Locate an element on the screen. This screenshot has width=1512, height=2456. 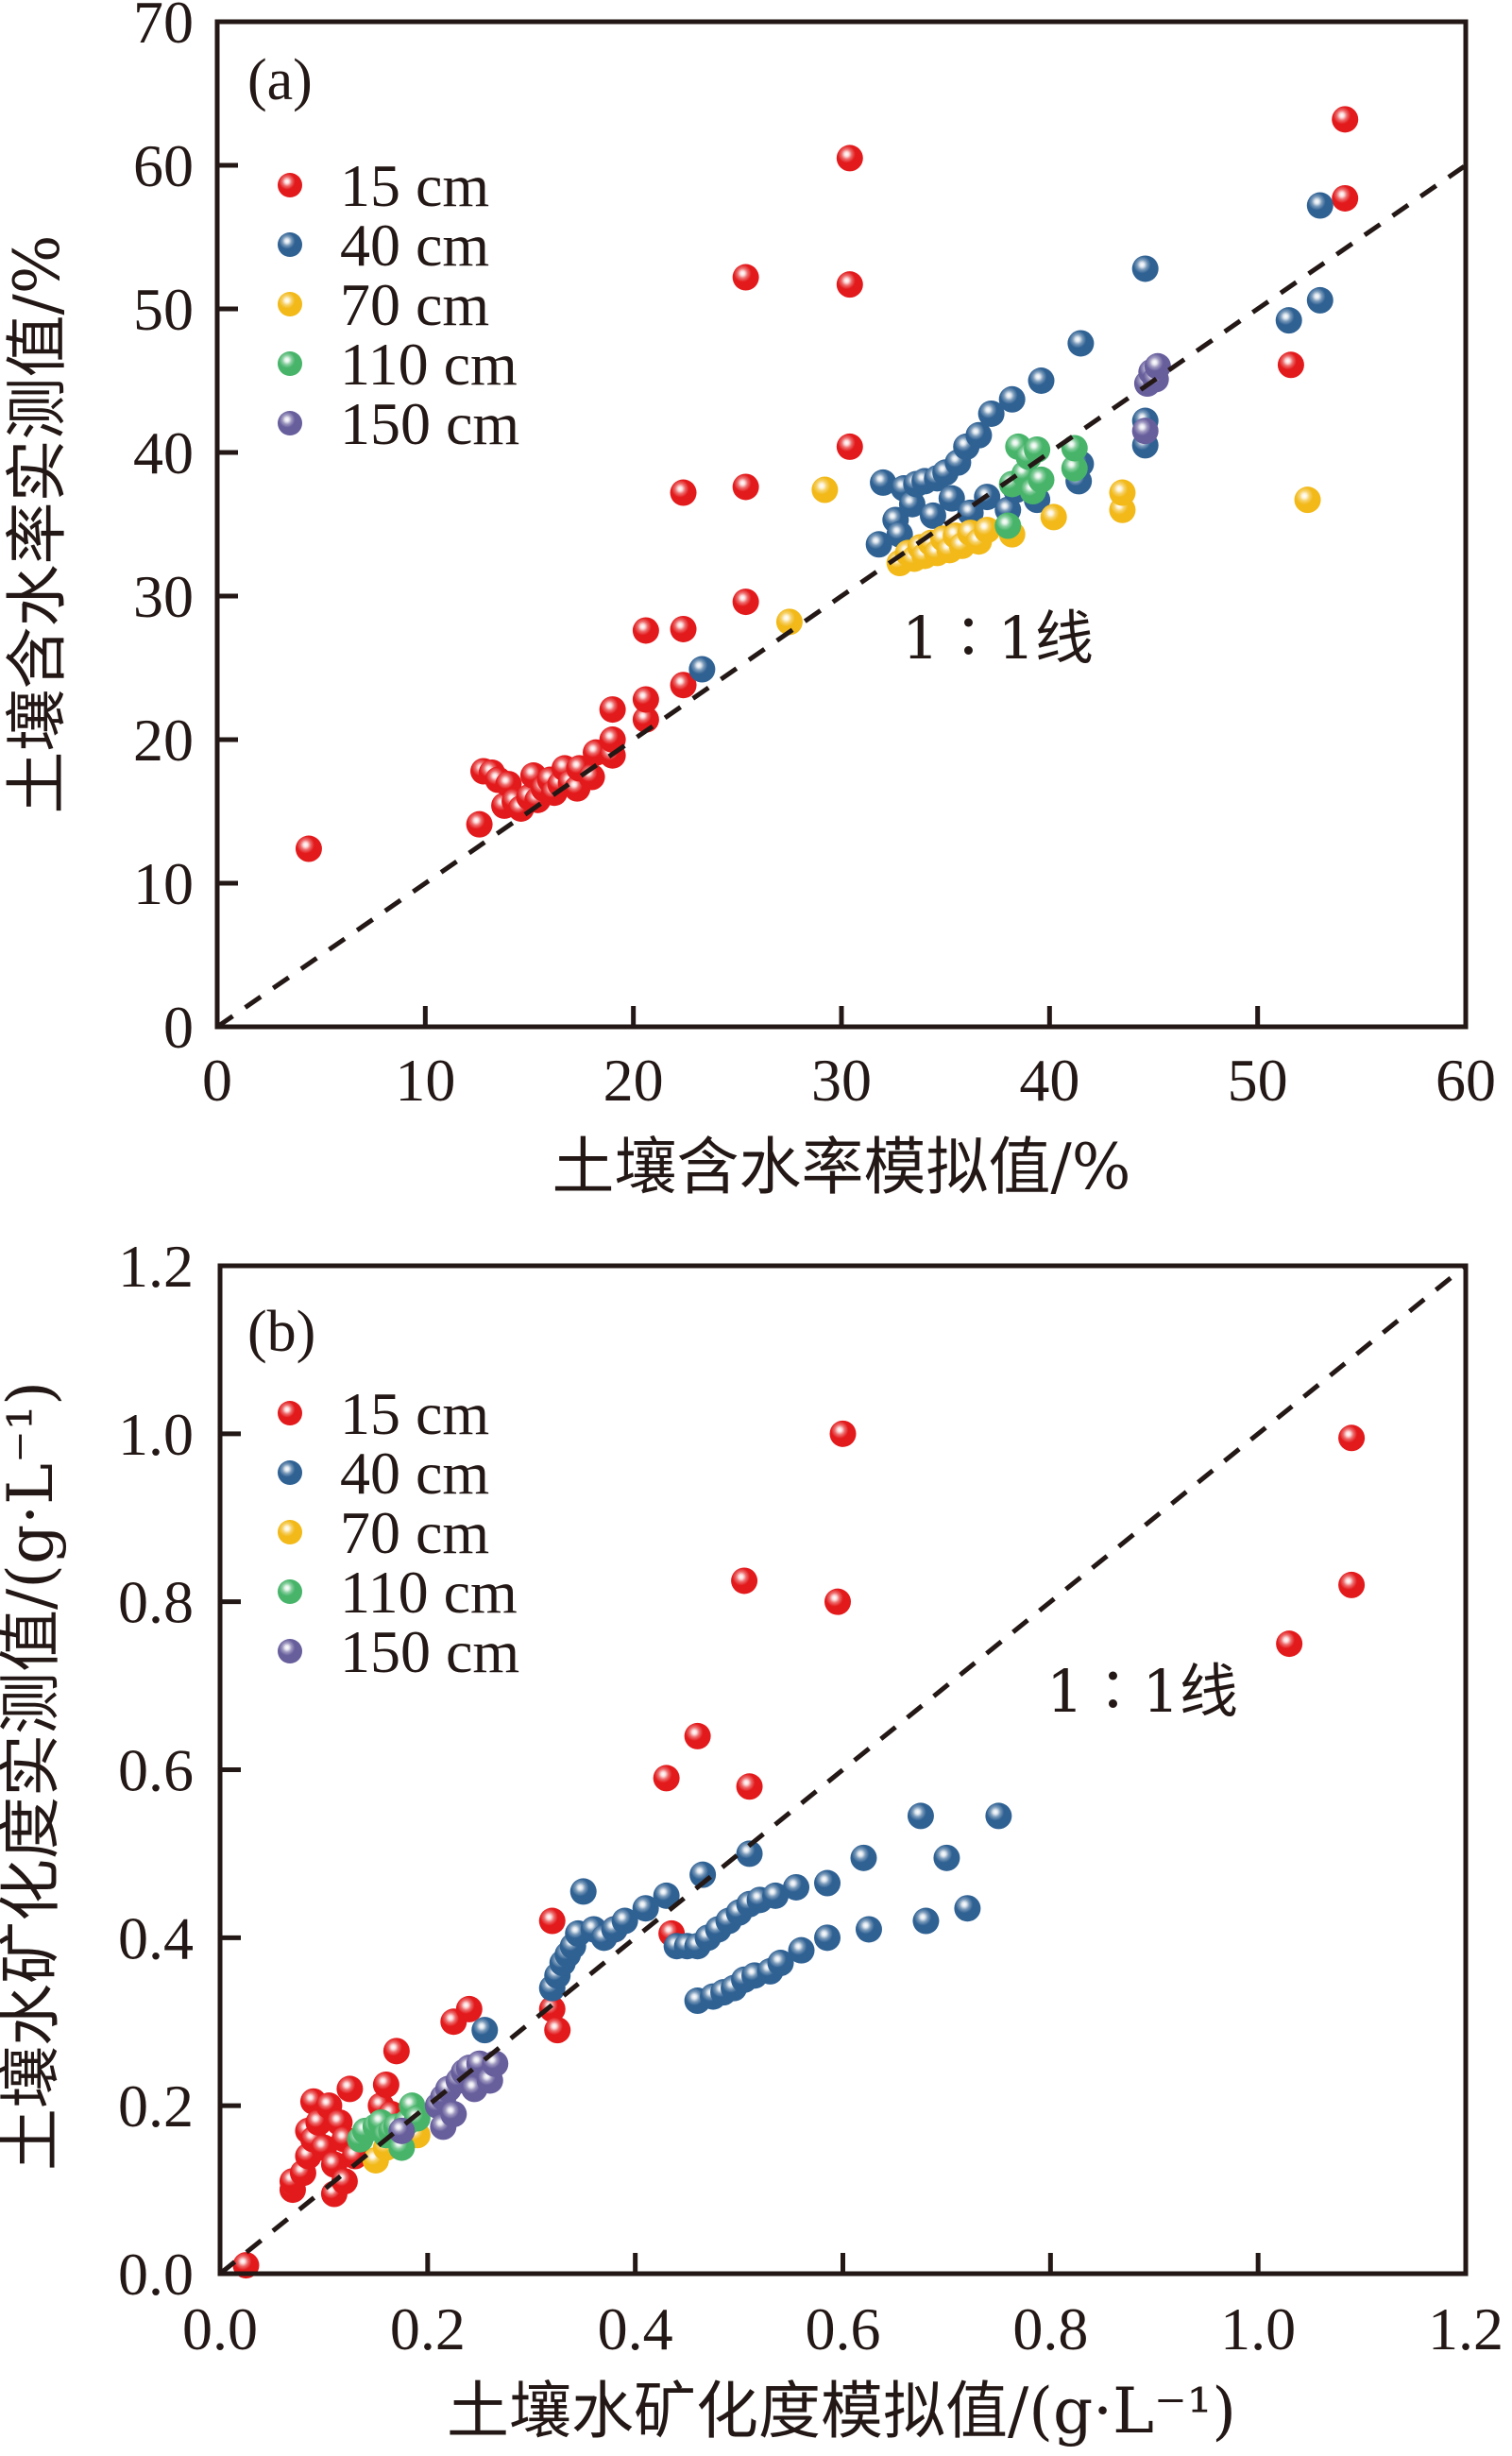
panel-b-legend-item: 70 cm is located at coordinates (383, 1533).